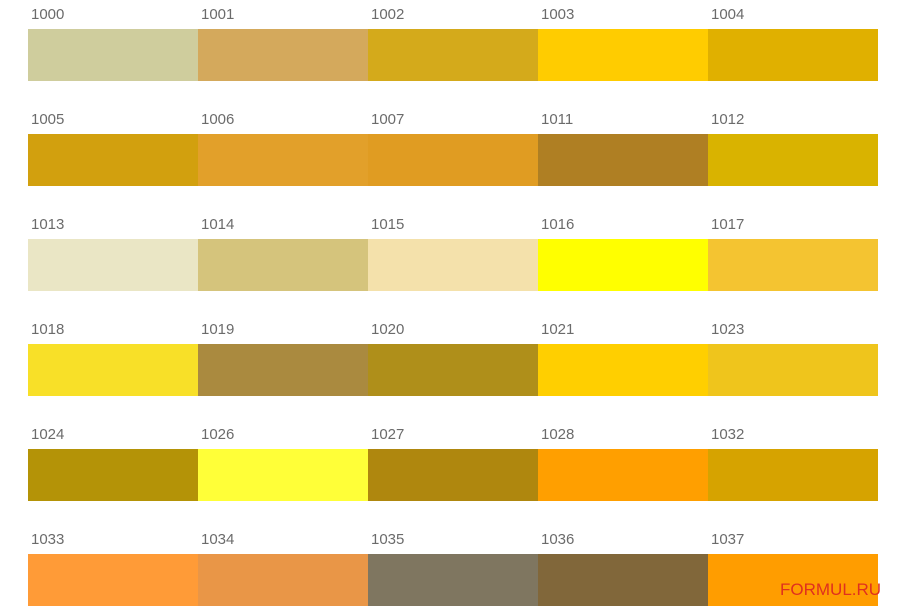 The image size is (900, 616). What do you see at coordinates (48, 434) in the screenshot?
I see `color-code: 1024` at bounding box center [48, 434].